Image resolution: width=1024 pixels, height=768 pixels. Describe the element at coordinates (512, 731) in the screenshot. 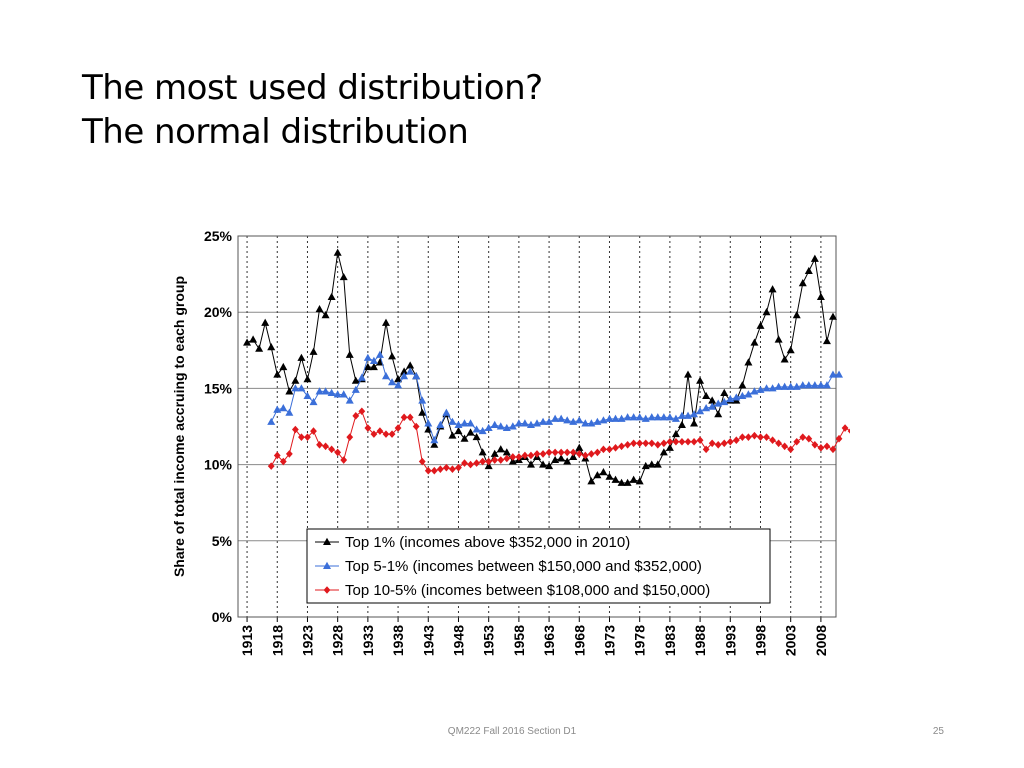

I see `footer-text: QM222 Fall 2016 Section D1` at that location.